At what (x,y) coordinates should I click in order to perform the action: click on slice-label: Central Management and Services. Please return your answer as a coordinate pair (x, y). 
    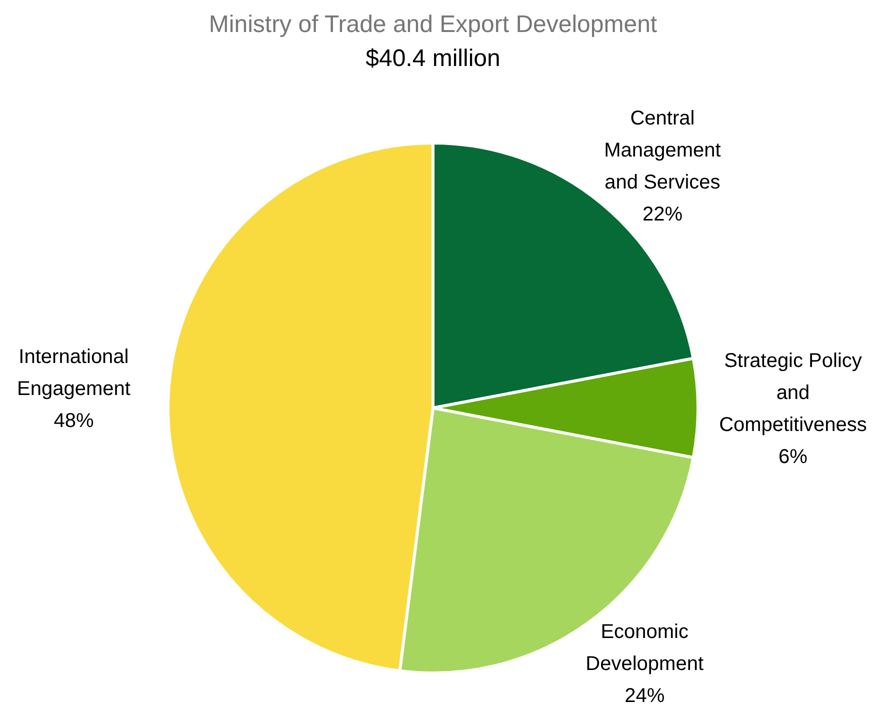
    Looking at the image, I should click on (663, 150).